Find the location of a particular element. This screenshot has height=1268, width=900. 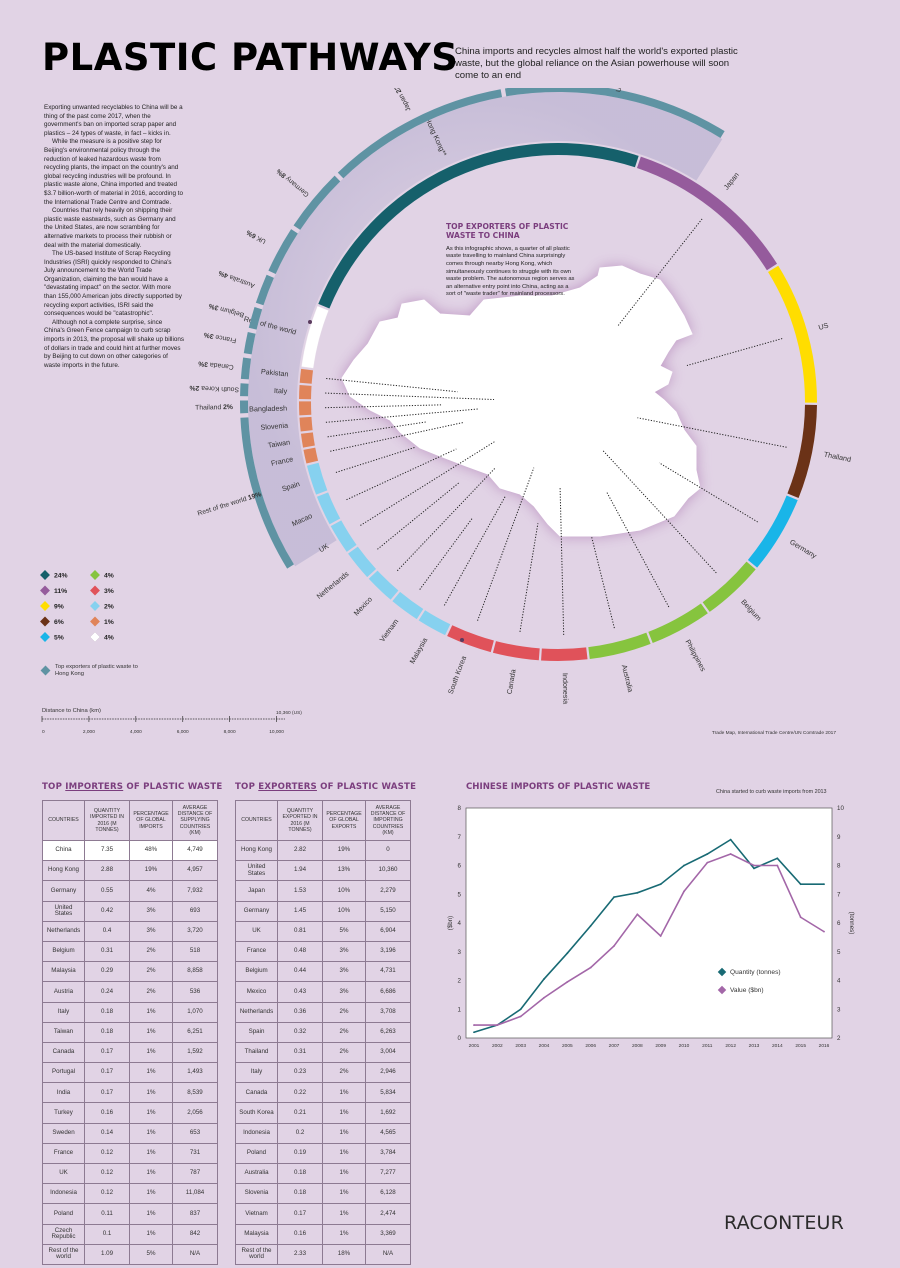

hk-label-name: Belgium is located at coordinates (231, 312).